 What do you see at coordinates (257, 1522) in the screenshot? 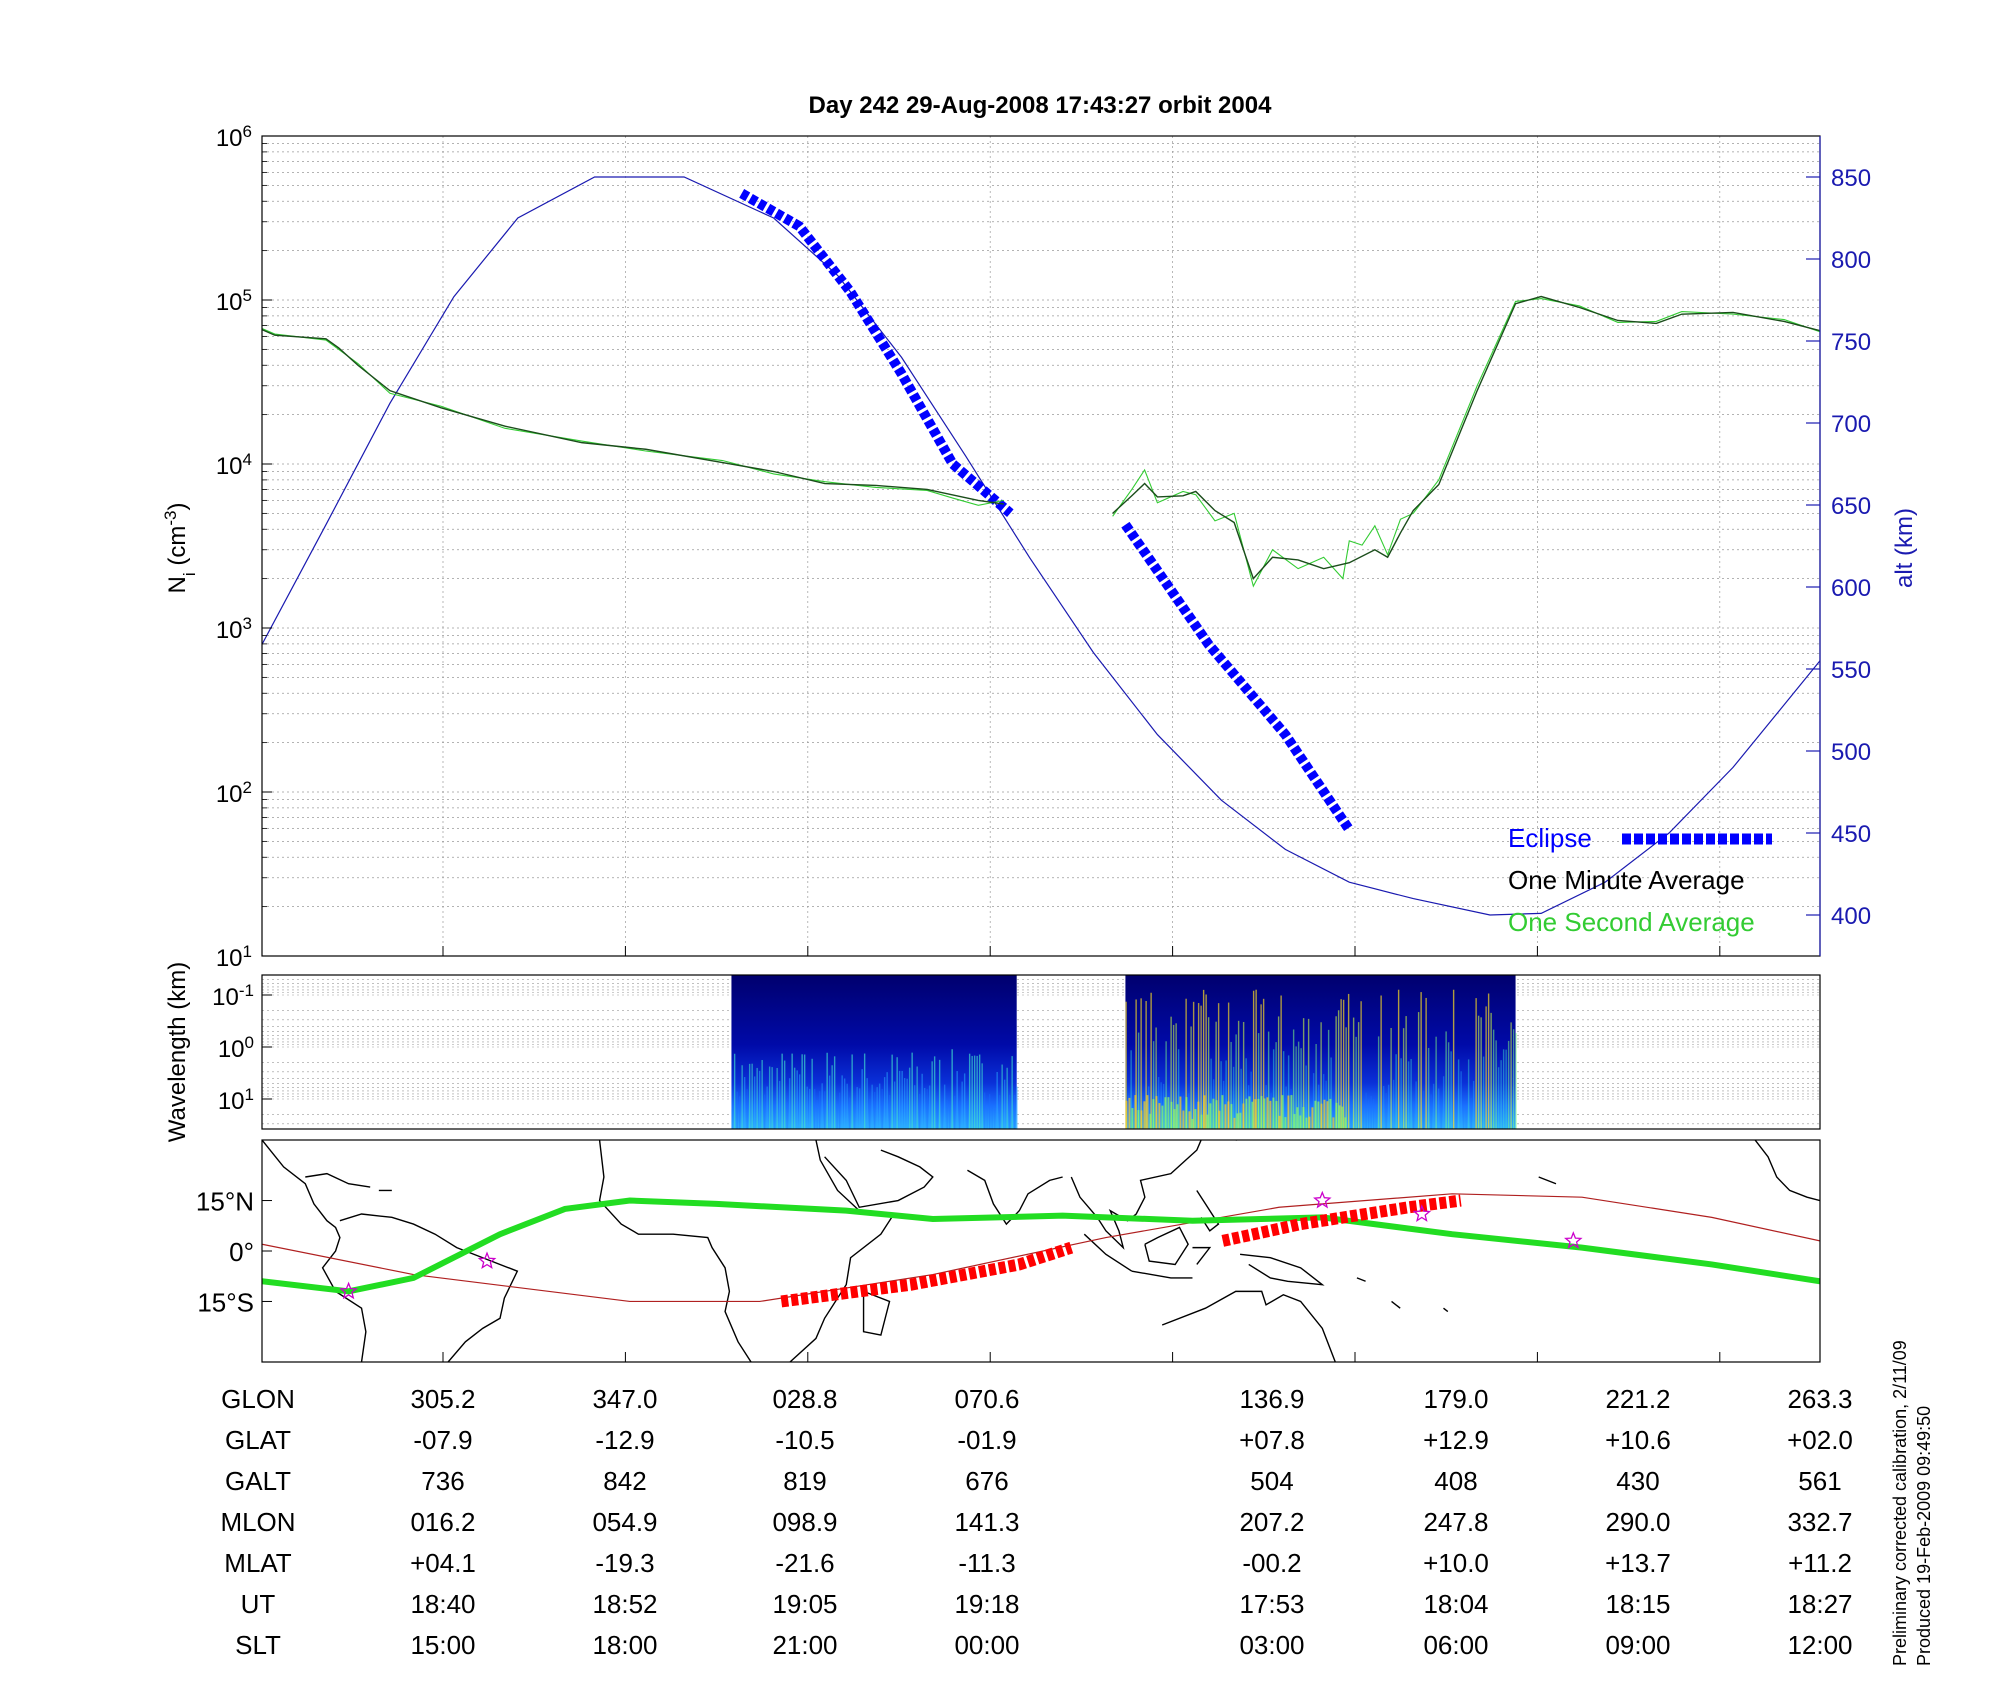
I see `table-row-label: MLON` at bounding box center [257, 1522].